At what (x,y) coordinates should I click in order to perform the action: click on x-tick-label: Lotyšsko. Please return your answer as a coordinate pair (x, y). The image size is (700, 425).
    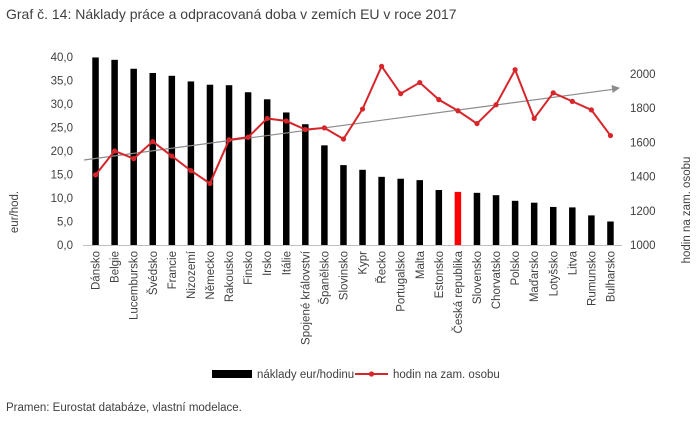
    Looking at the image, I should click on (554, 273).